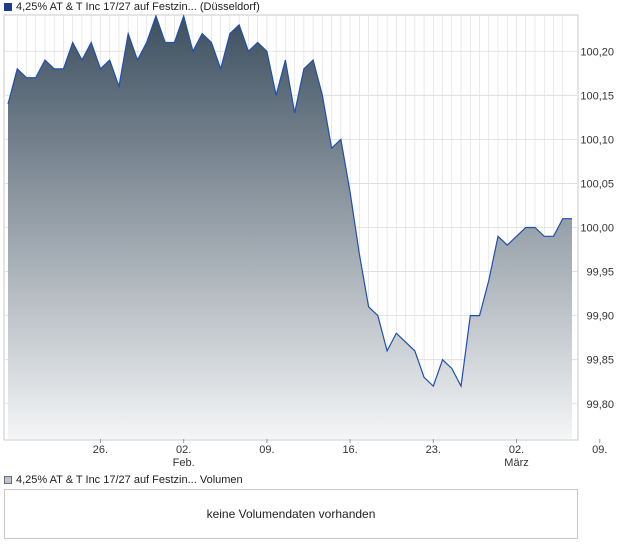  What do you see at coordinates (100, 450) in the screenshot?
I see `x-tick-label: 26.` at bounding box center [100, 450].